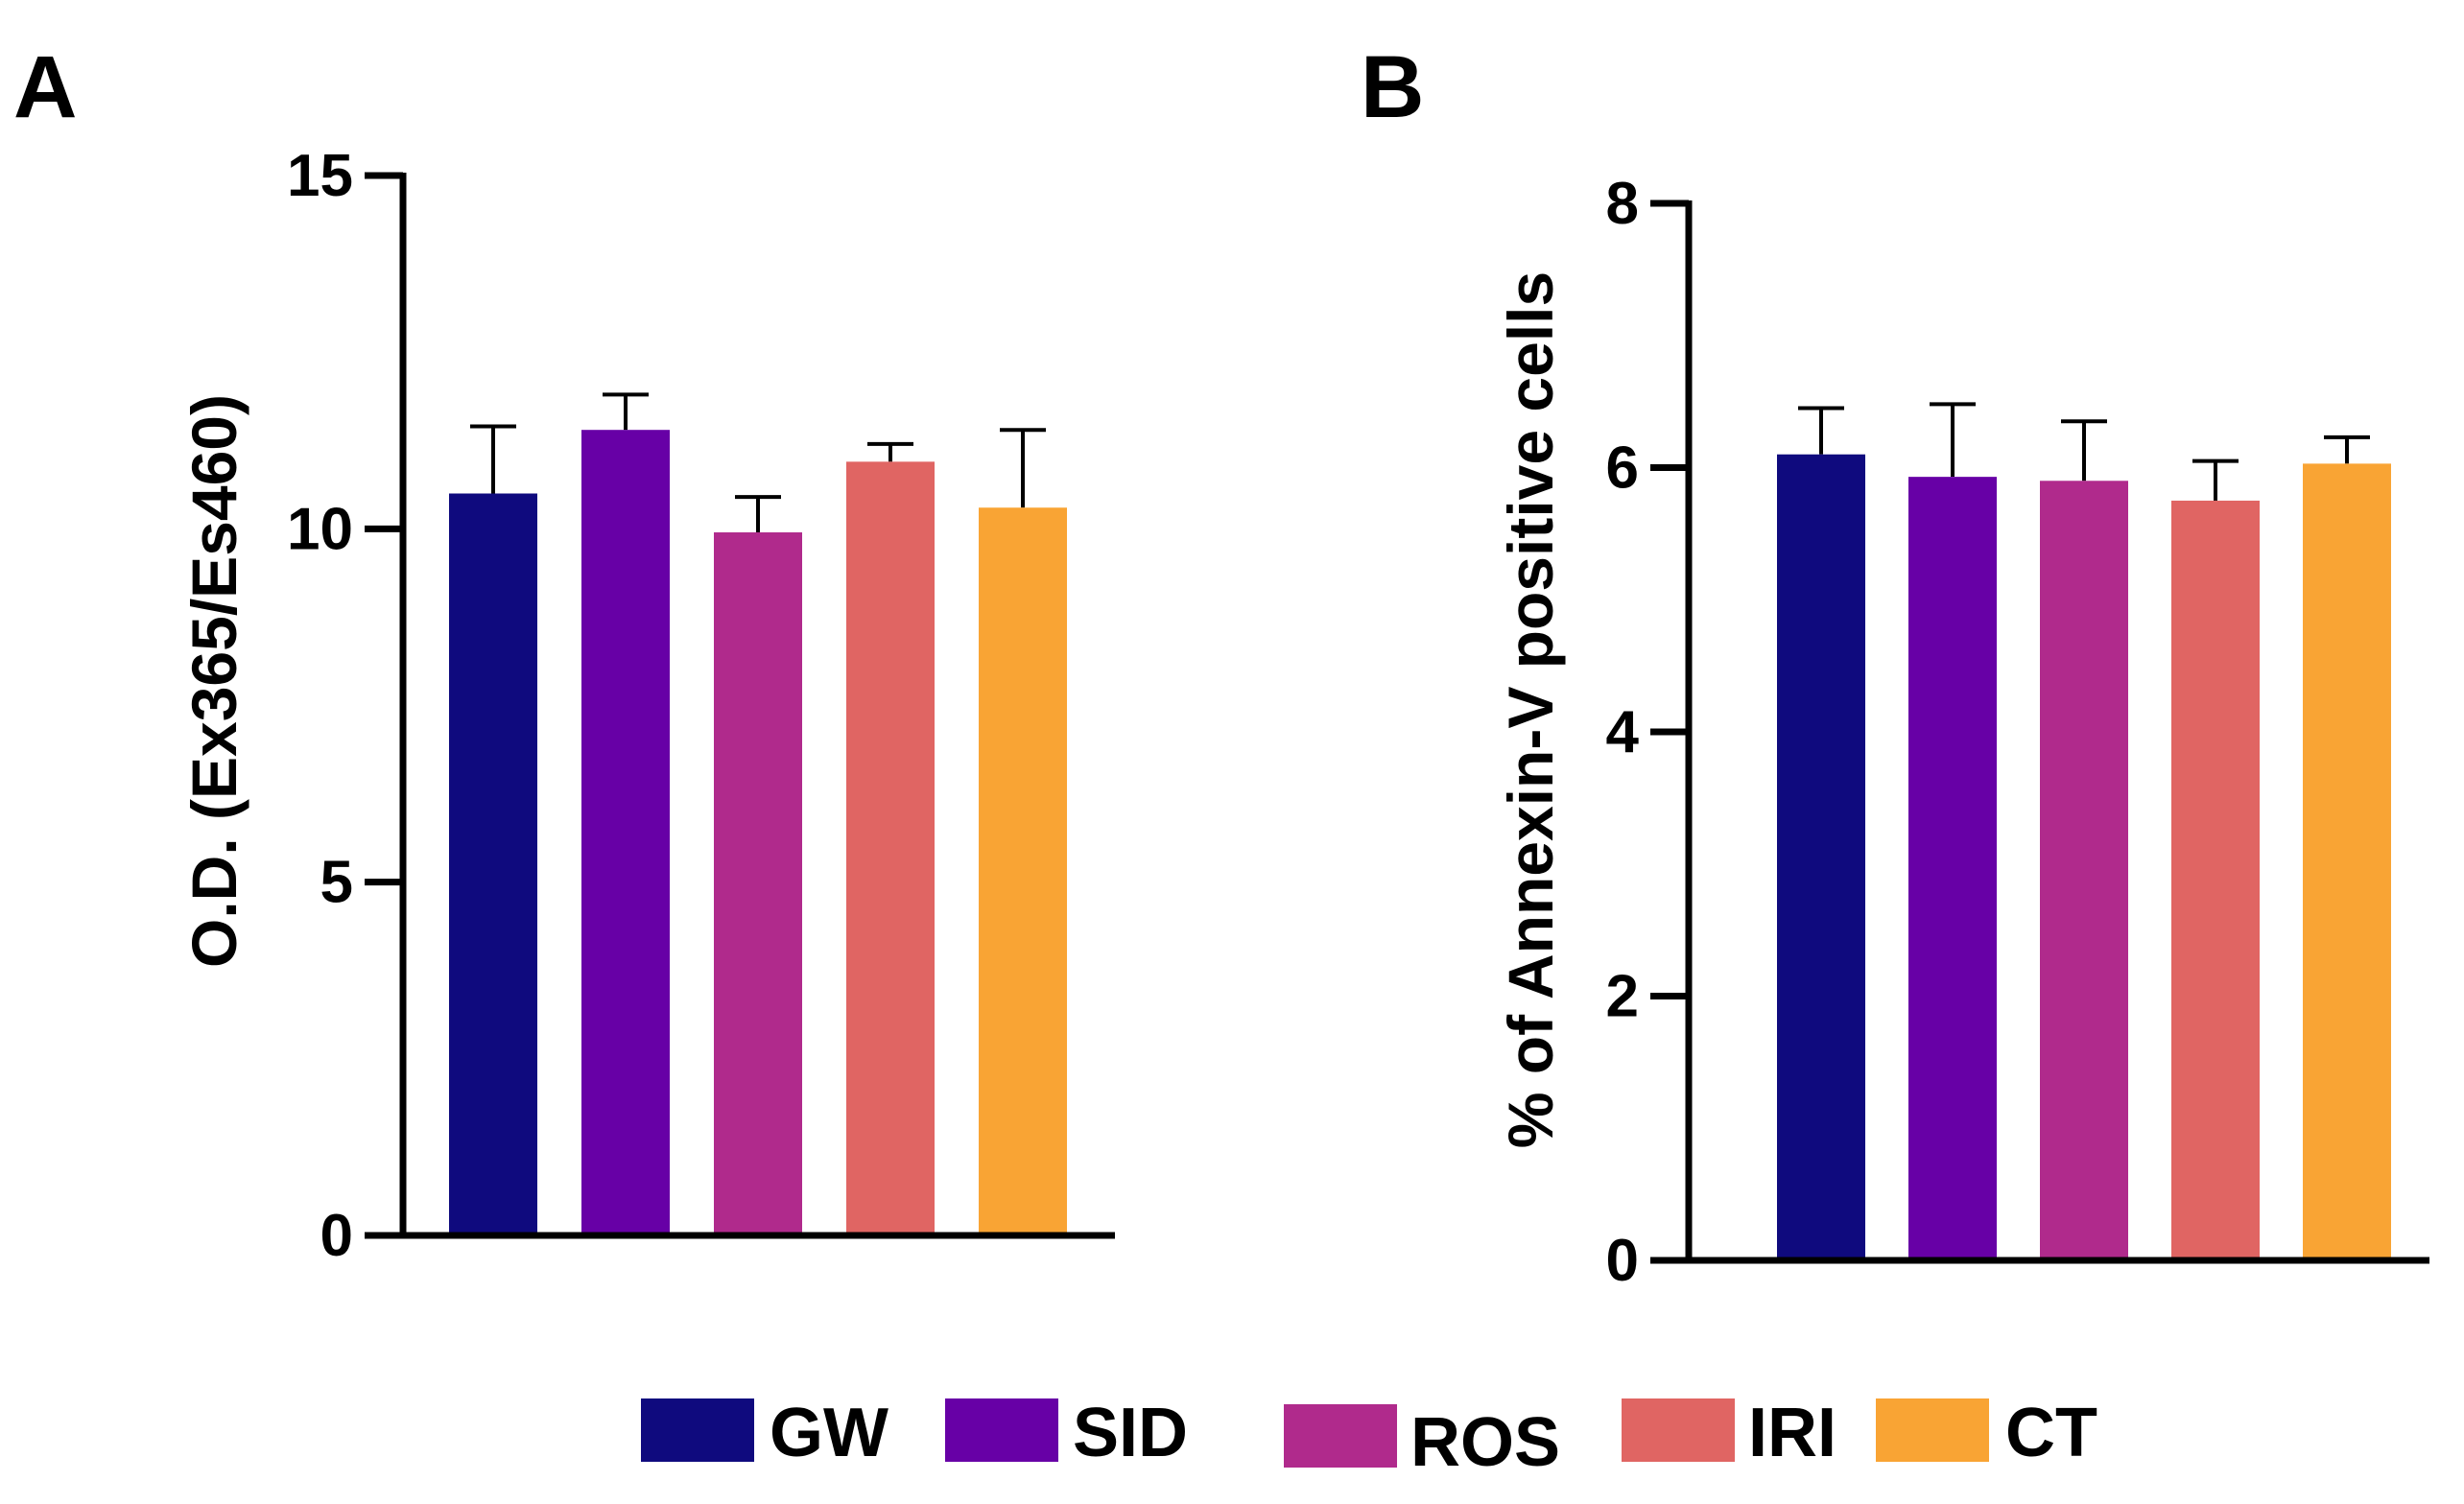 This screenshot has width=2464, height=1504. What do you see at coordinates (320, 529) in the screenshot?
I see `y-tick-label-a-10: 10` at bounding box center [320, 529].